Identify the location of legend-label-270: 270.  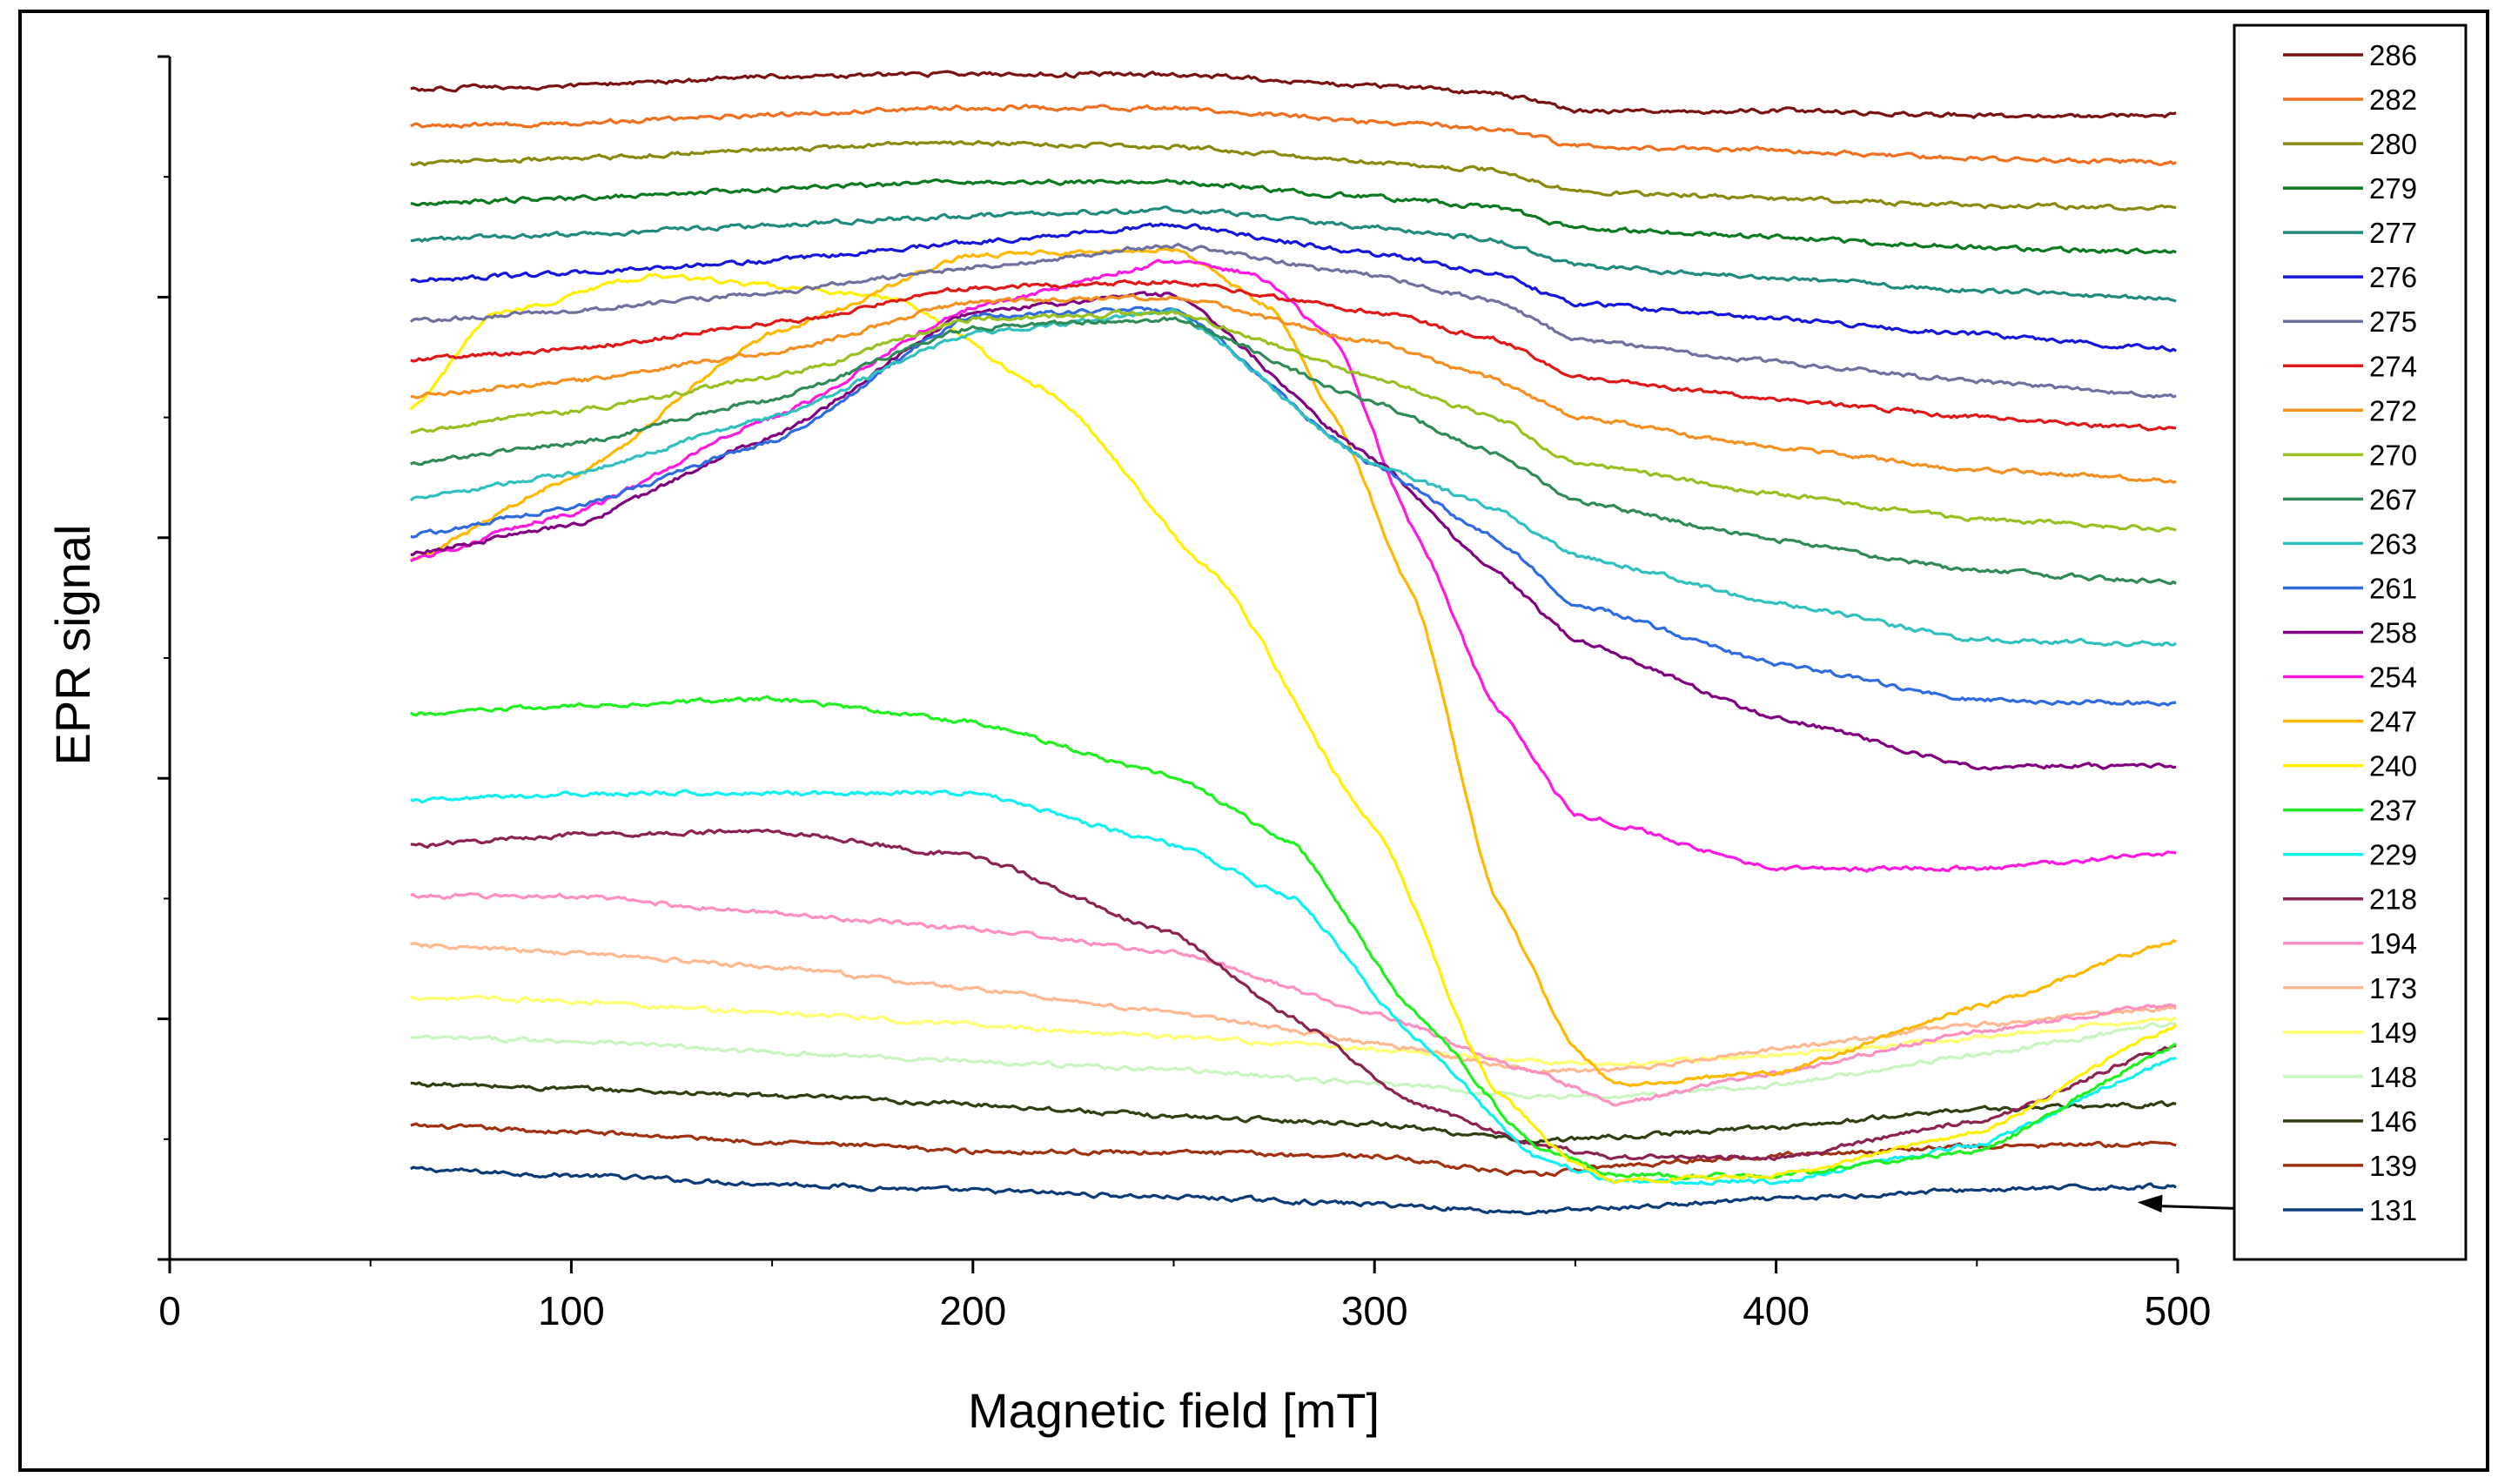
(2393, 455).